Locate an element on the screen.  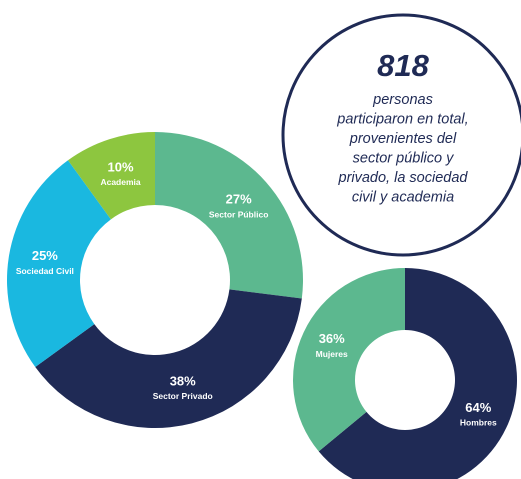
segment-name: Sociedad Civil is located at coordinates (45, 271).